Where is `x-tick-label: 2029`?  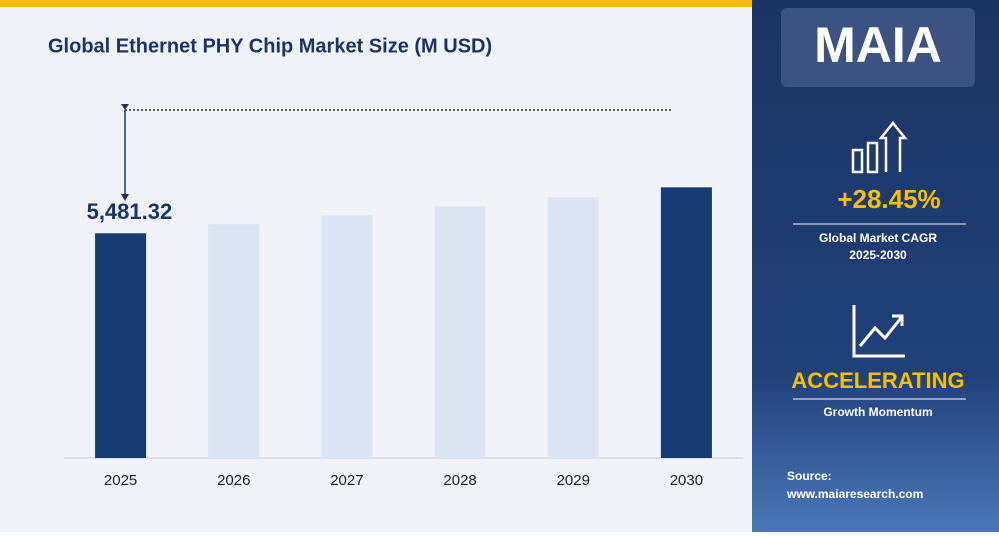 x-tick-label: 2029 is located at coordinates (573, 480).